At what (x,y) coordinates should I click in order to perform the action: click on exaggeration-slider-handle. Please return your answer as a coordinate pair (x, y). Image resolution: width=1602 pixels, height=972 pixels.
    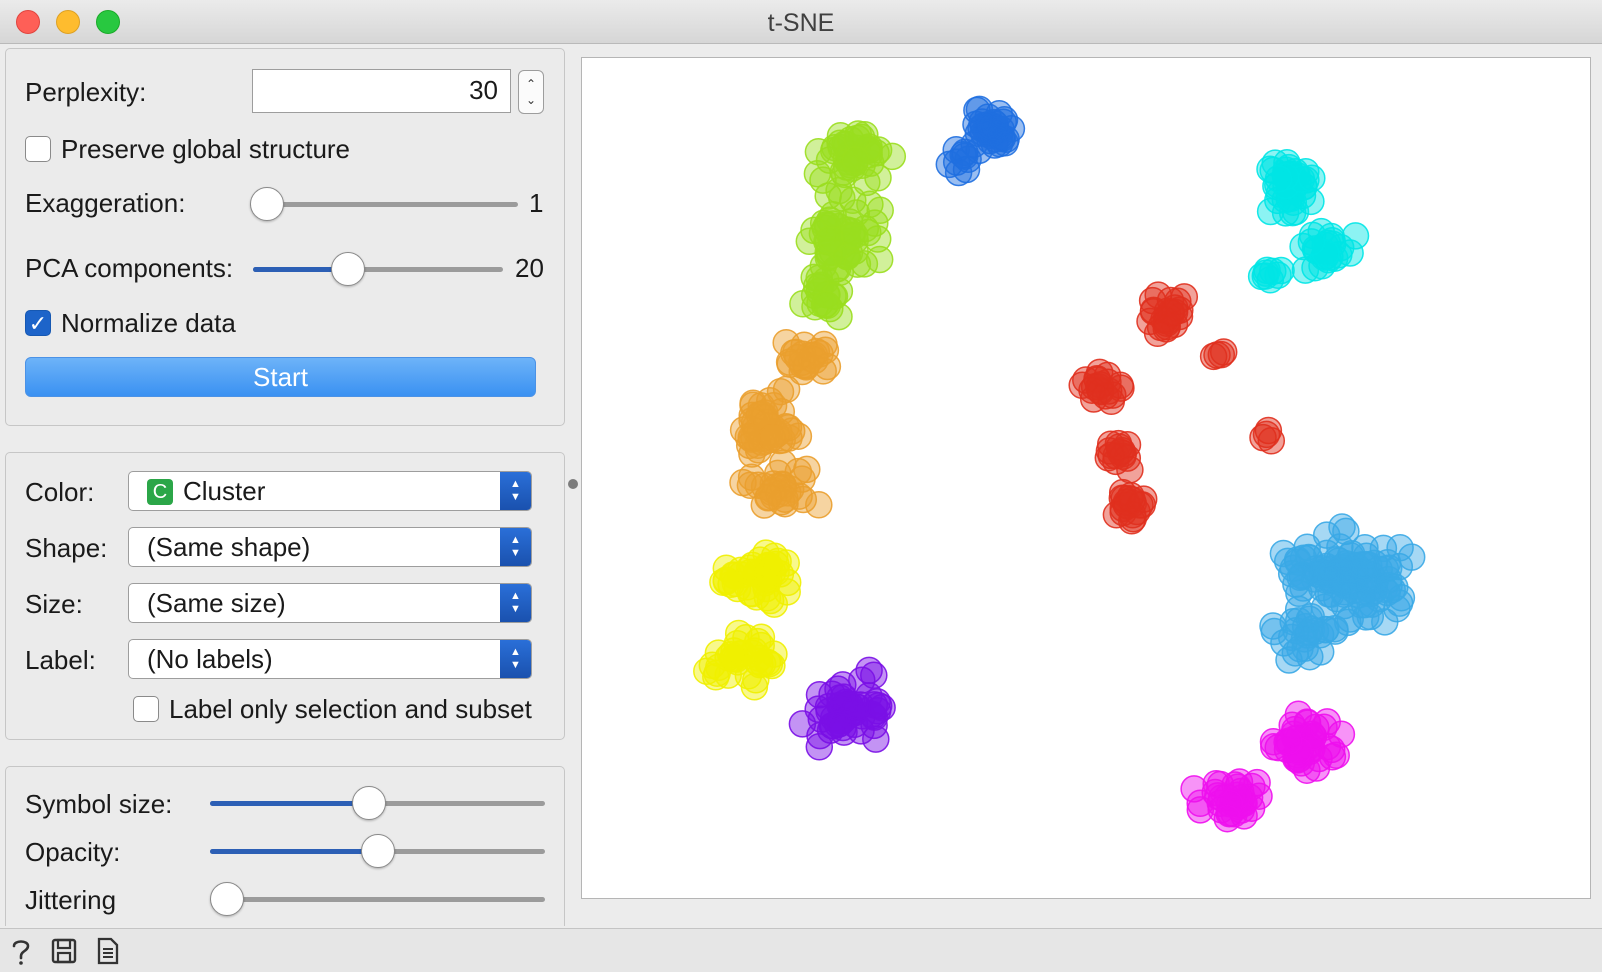
    Looking at the image, I should click on (267, 204).